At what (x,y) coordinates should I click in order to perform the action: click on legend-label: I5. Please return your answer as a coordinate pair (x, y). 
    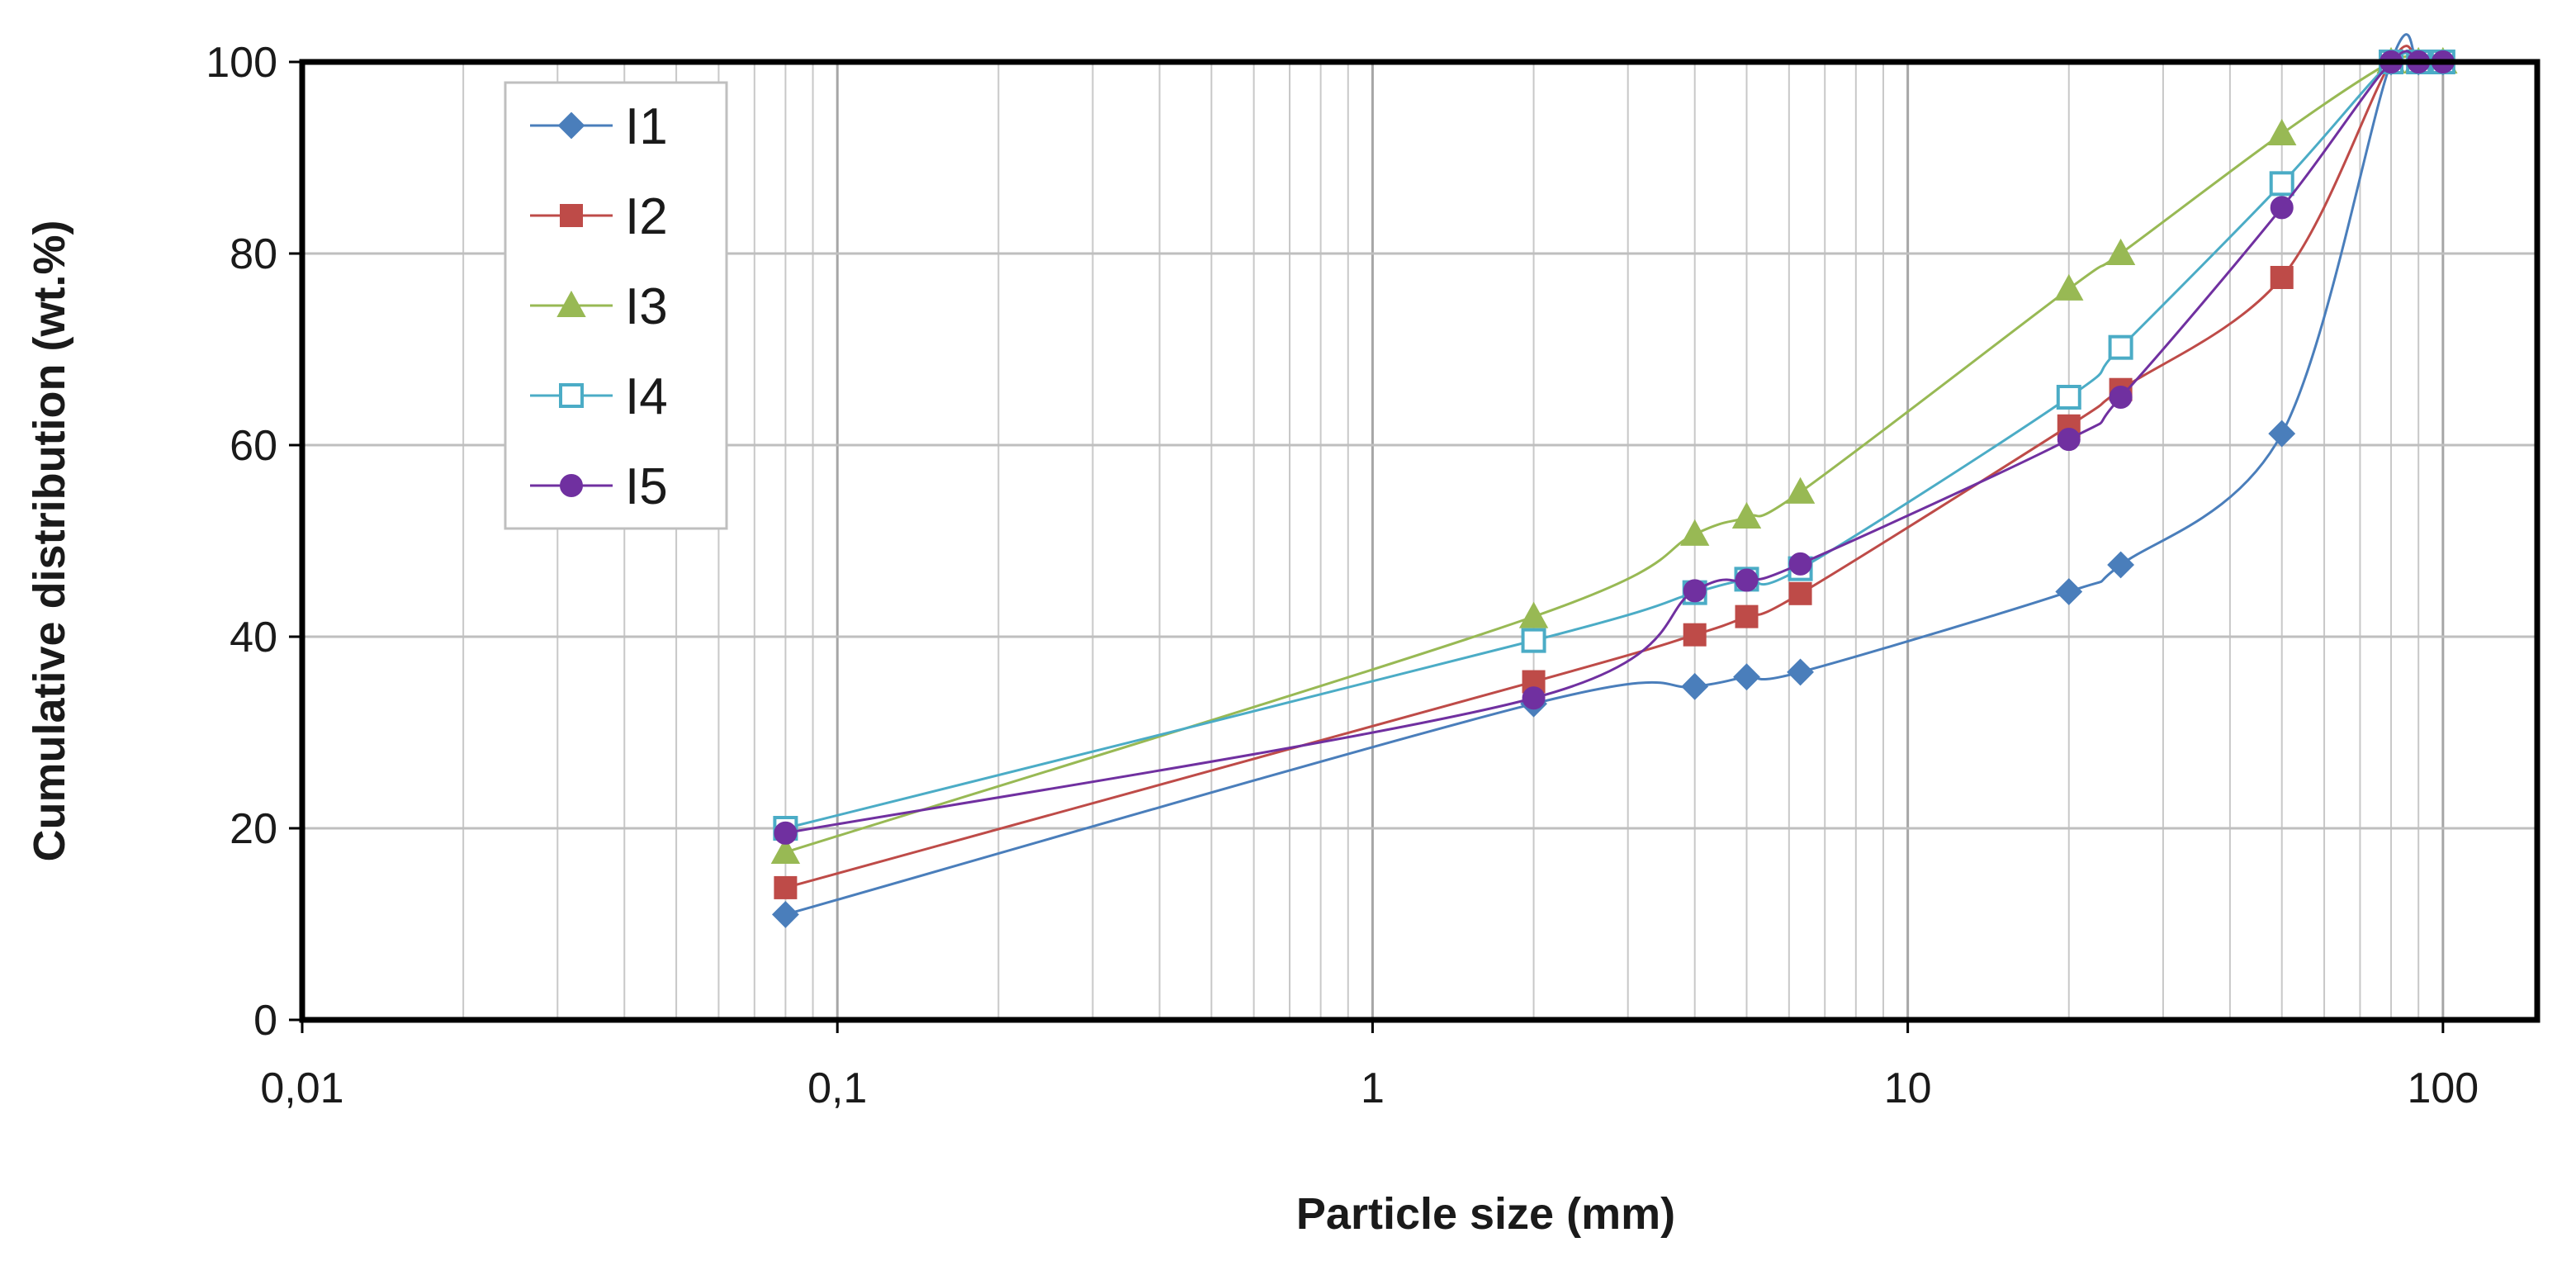
    Looking at the image, I should click on (646, 486).